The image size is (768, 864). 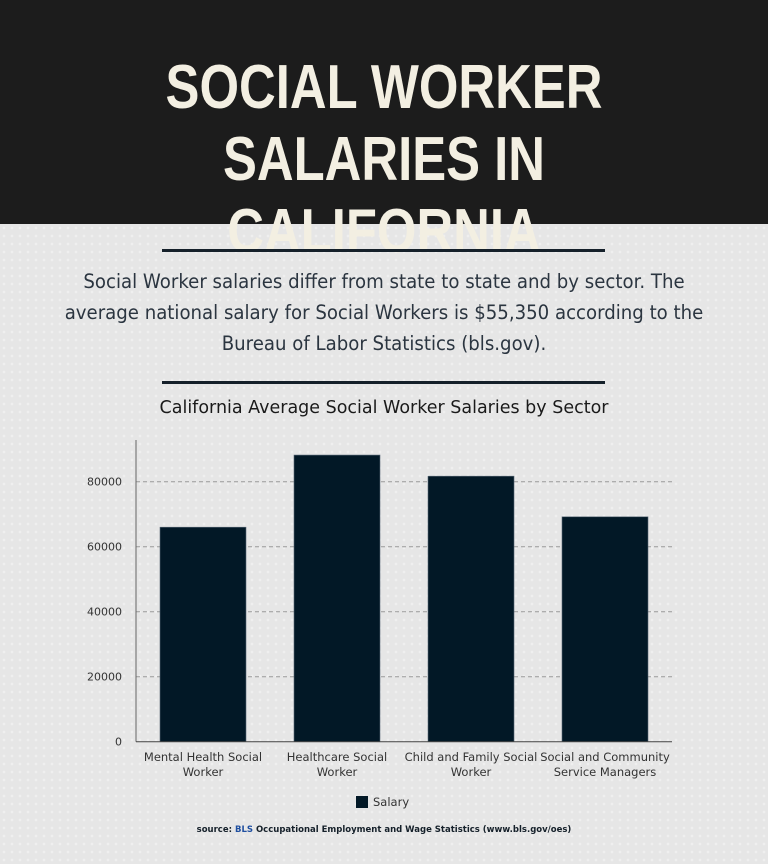 What do you see at coordinates (605, 772) in the screenshot?
I see `x-tick-label: Service Managers` at bounding box center [605, 772].